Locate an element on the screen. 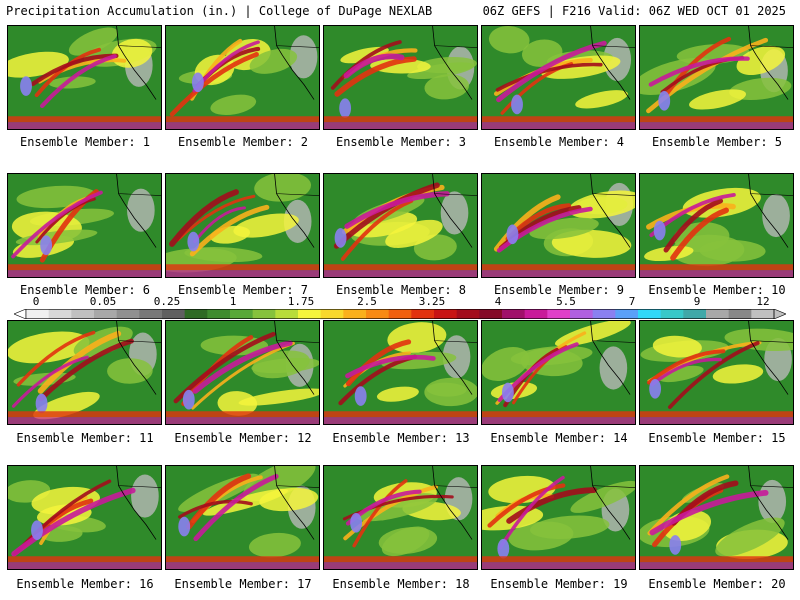 This screenshot has width=800, height=600. ensemble-member-label: Ensemble Member: 13 is located at coordinates (401, 438).